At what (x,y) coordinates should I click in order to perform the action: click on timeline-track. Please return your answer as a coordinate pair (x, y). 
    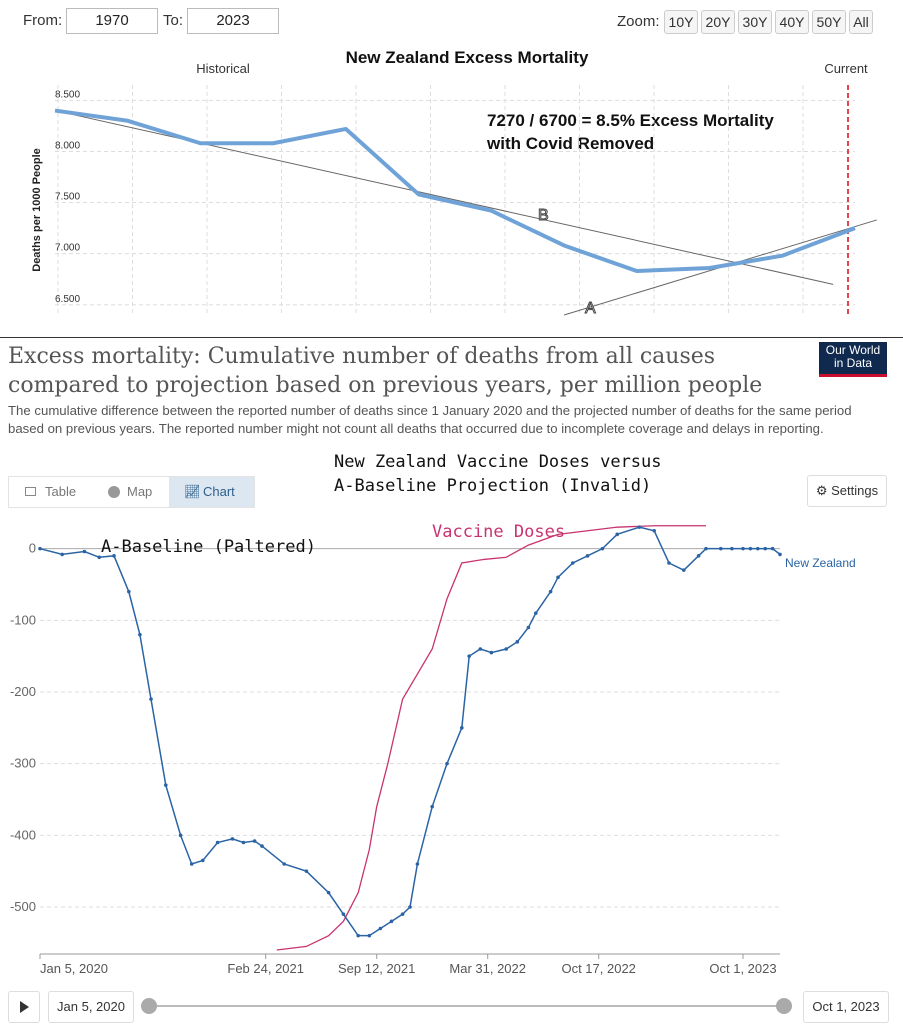
    Looking at the image, I should click on (466, 1006).